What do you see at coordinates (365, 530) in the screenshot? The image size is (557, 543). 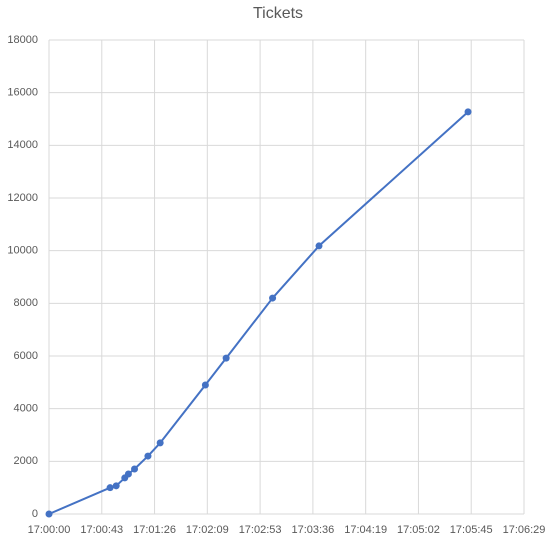 I see `x-tick-label: 17:04:19` at bounding box center [365, 530].